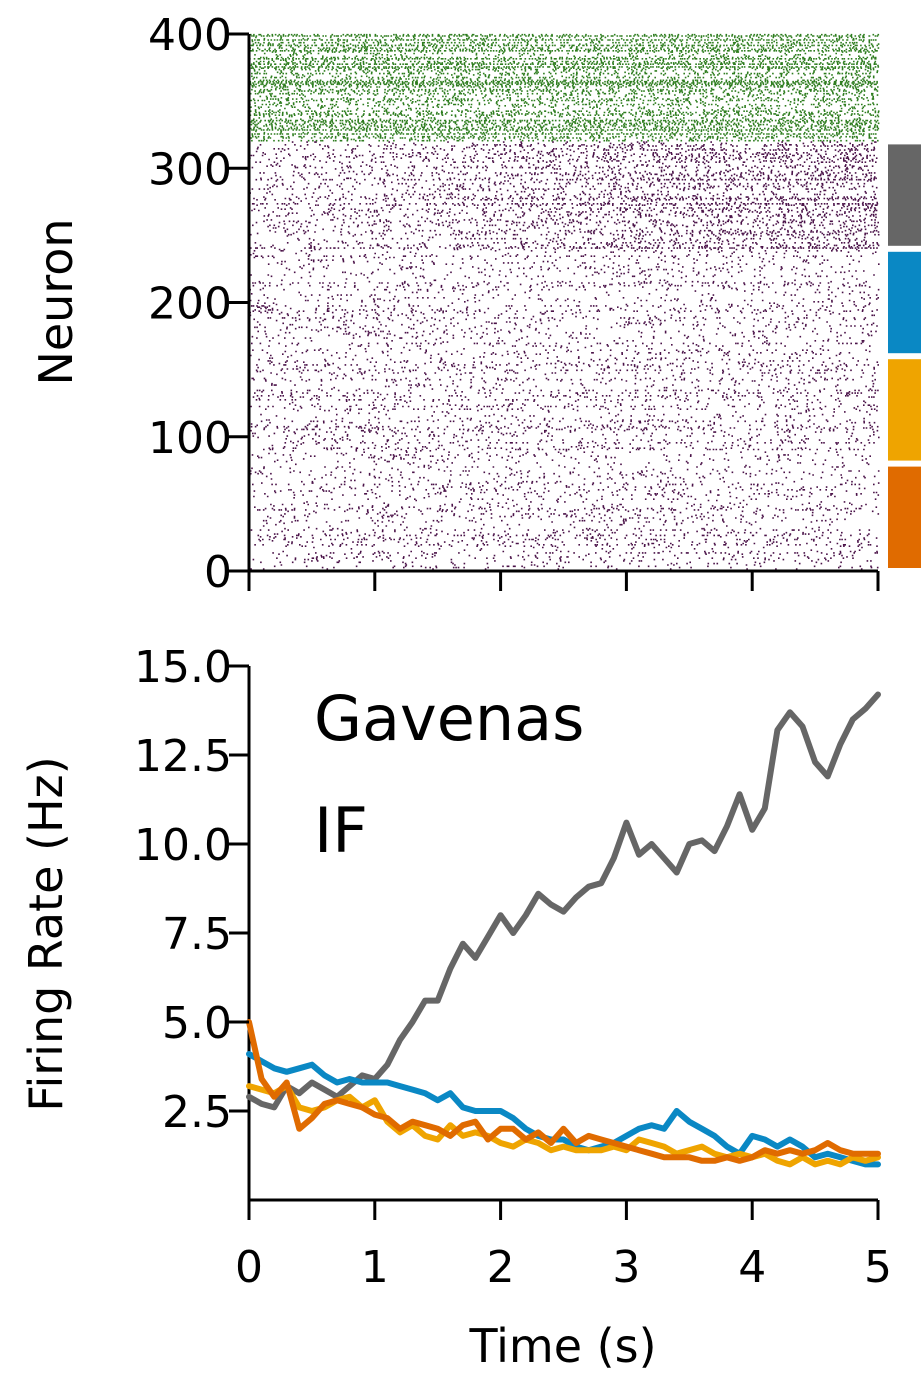 The height and width of the screenshot is (1377, 921). I want to click on model-annotation-if: IF, so click(341, 830).